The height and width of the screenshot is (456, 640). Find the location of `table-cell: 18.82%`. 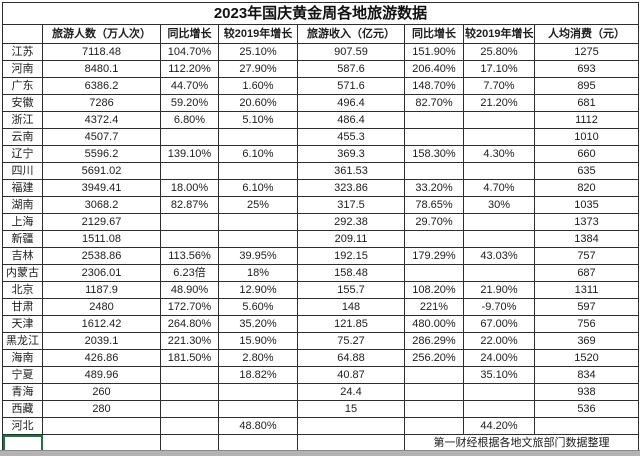

table-cell: 18.82% is located at coordinates (258, 375).